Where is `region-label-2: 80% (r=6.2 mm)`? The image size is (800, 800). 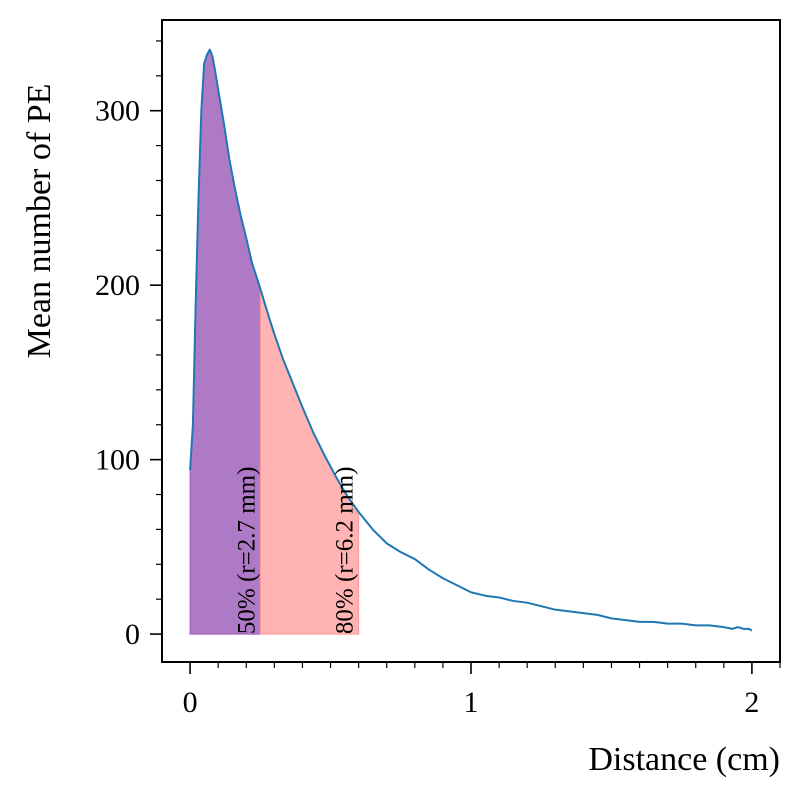
region-label-2: 80% (r=6.2 mm) is located at coordinates (345, 551).